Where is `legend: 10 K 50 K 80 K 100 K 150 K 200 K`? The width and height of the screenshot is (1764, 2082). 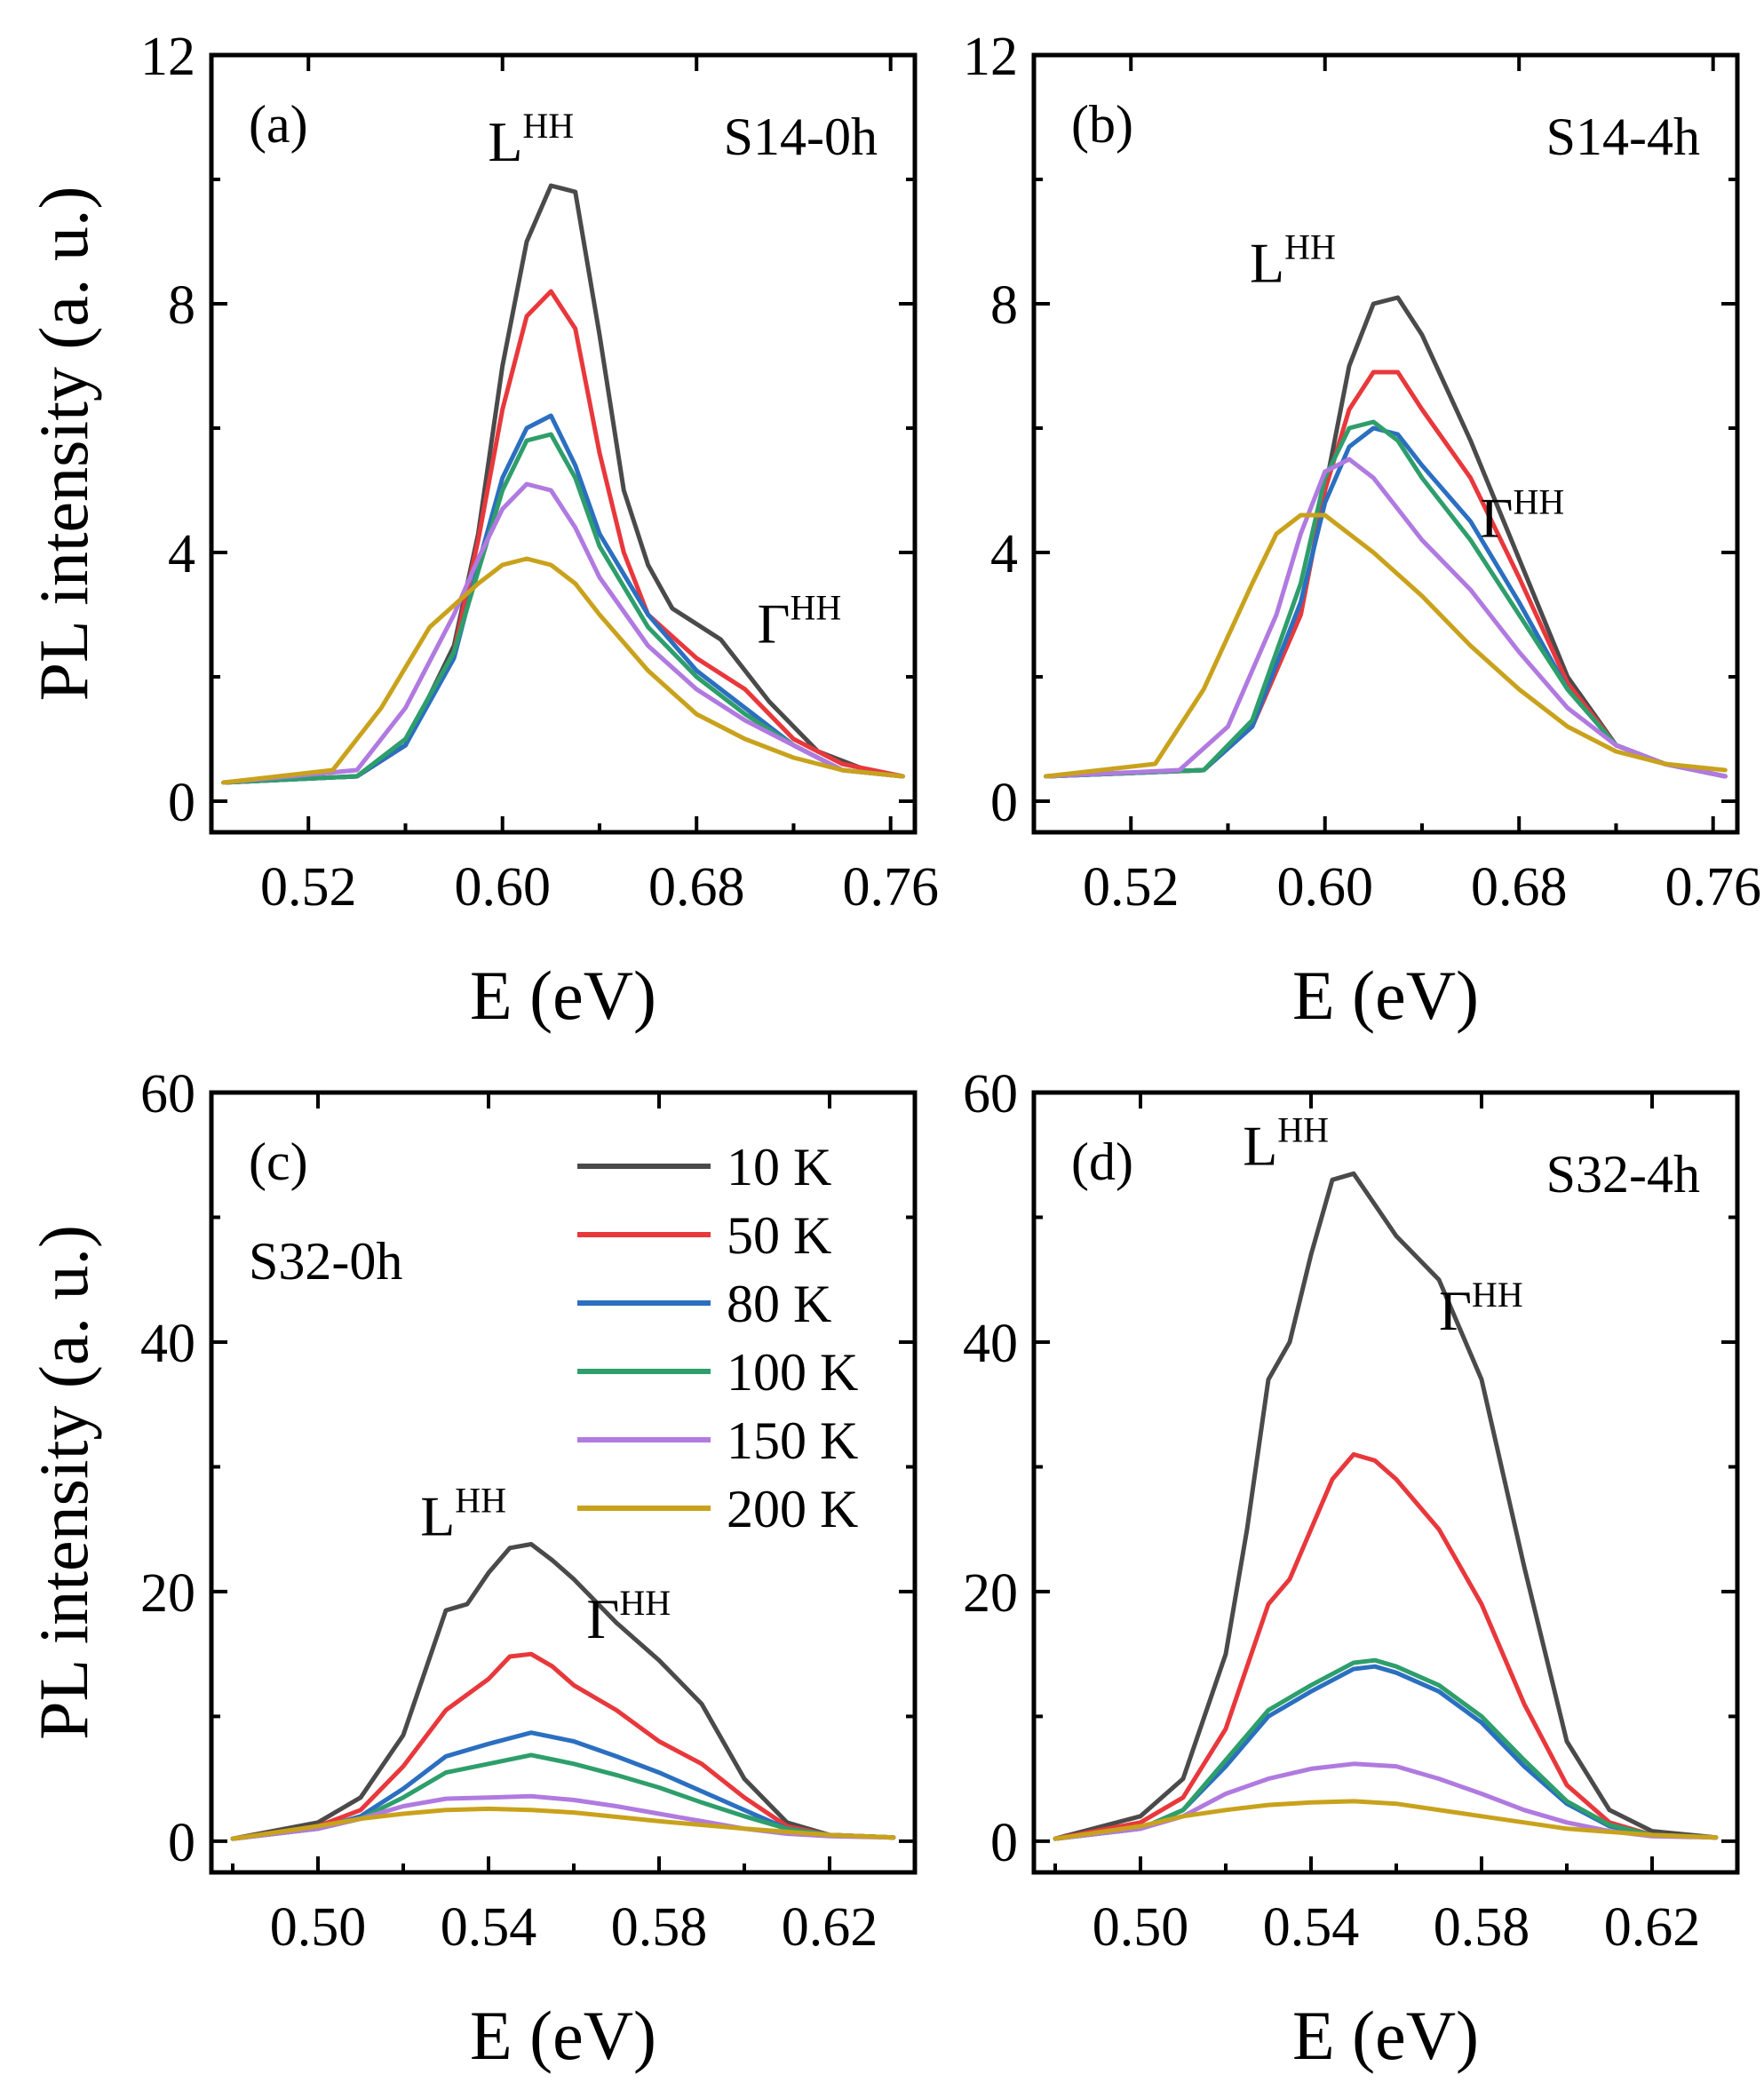 legend: 10 K 50 K 80 K 100 K 150 K 200 K is located at coordinates (717, 1338).